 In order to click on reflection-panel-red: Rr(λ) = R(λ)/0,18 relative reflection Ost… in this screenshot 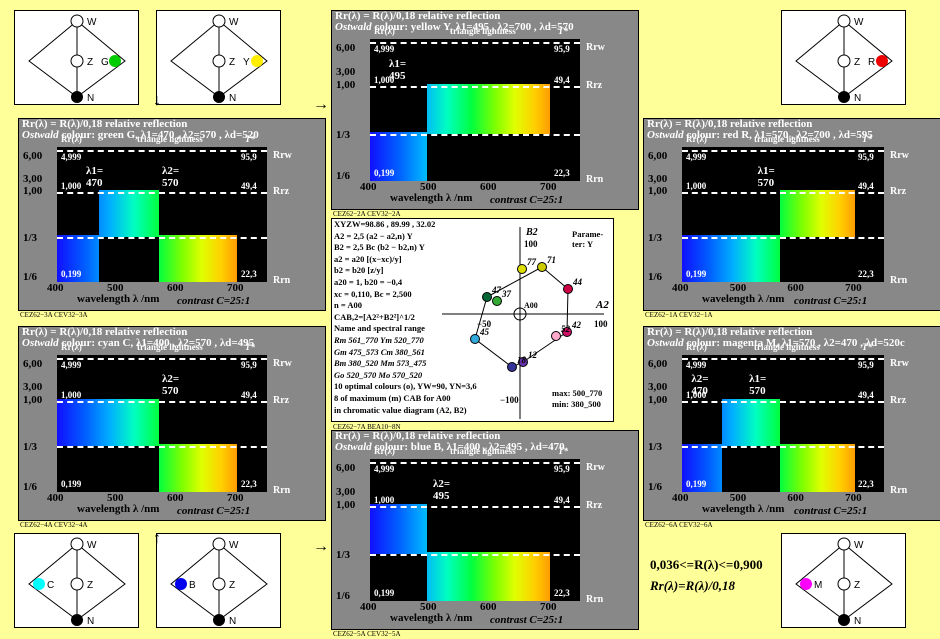, I will do `click(791, 214)`.